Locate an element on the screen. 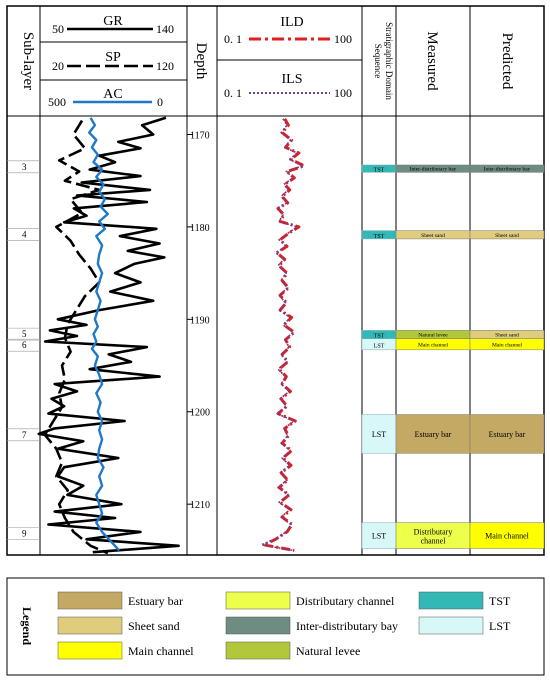  sequence-header: Stratigraphic Domain is located at coordinates (389, 61).